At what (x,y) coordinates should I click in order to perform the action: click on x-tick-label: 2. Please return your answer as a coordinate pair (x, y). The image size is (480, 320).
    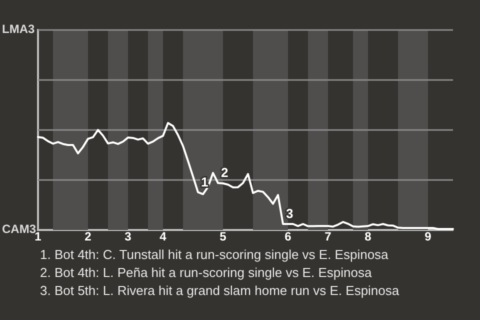
    Looking at the image, I should click on (88, 237).